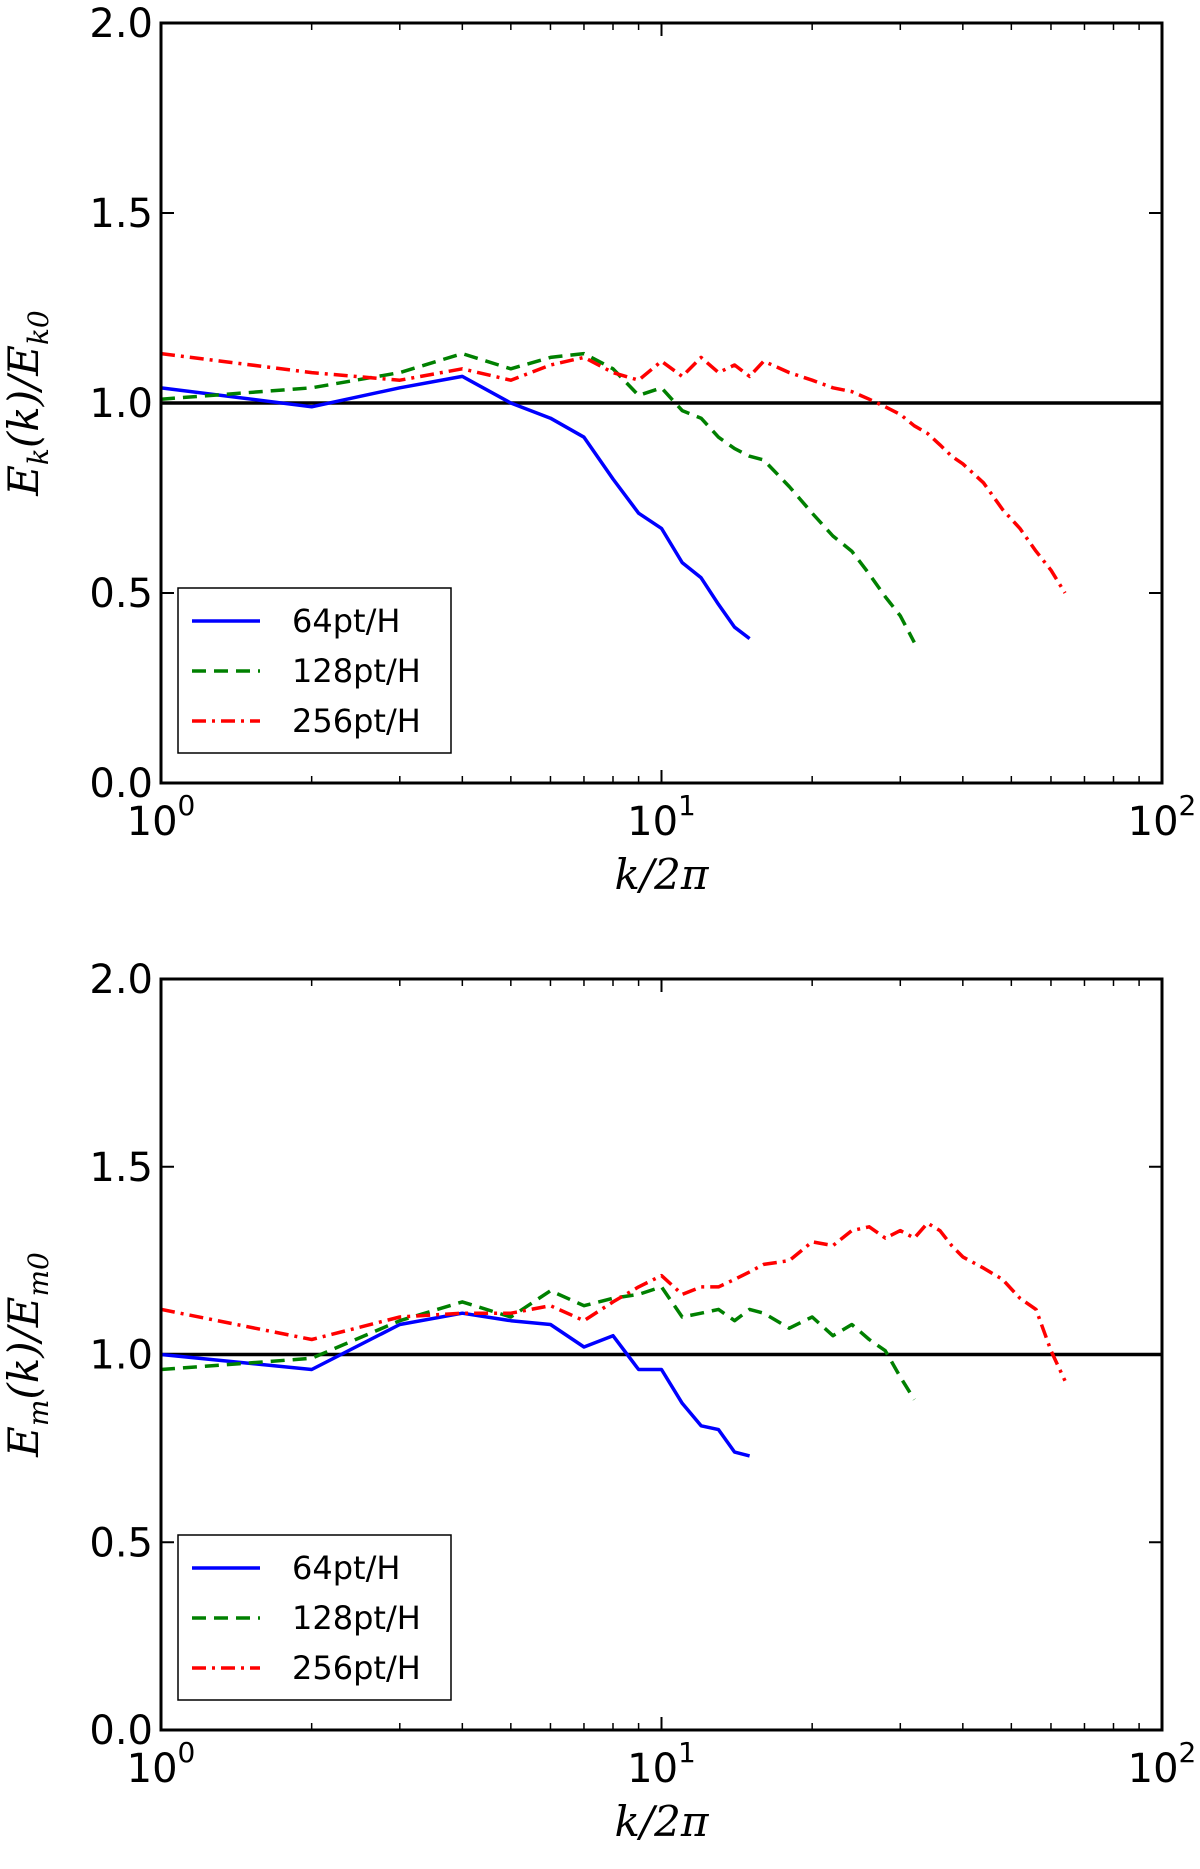 This screenshot has height=1869, width=1200. Describe the element at coordinates (38, 456) in the screenshot. I see `y-label-sub: k` at that location.